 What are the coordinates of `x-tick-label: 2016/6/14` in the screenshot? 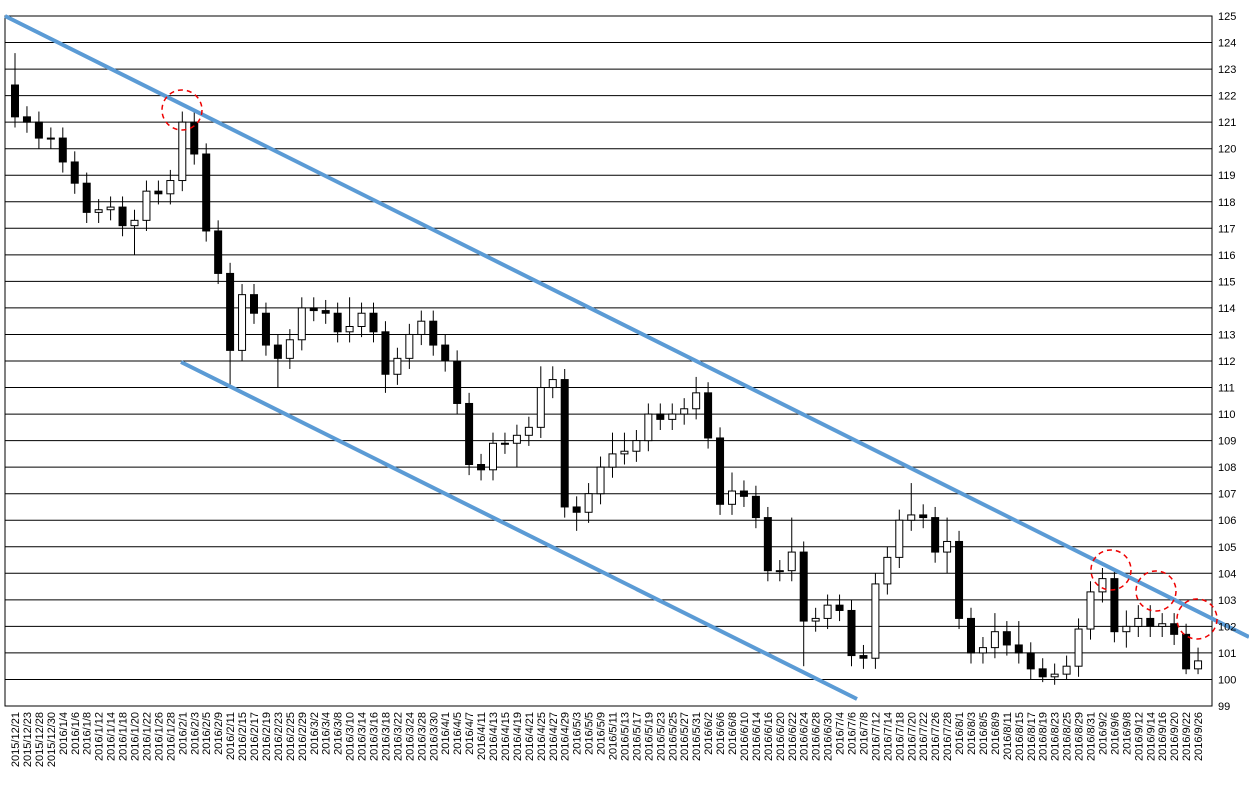 It's located at (757, 736).